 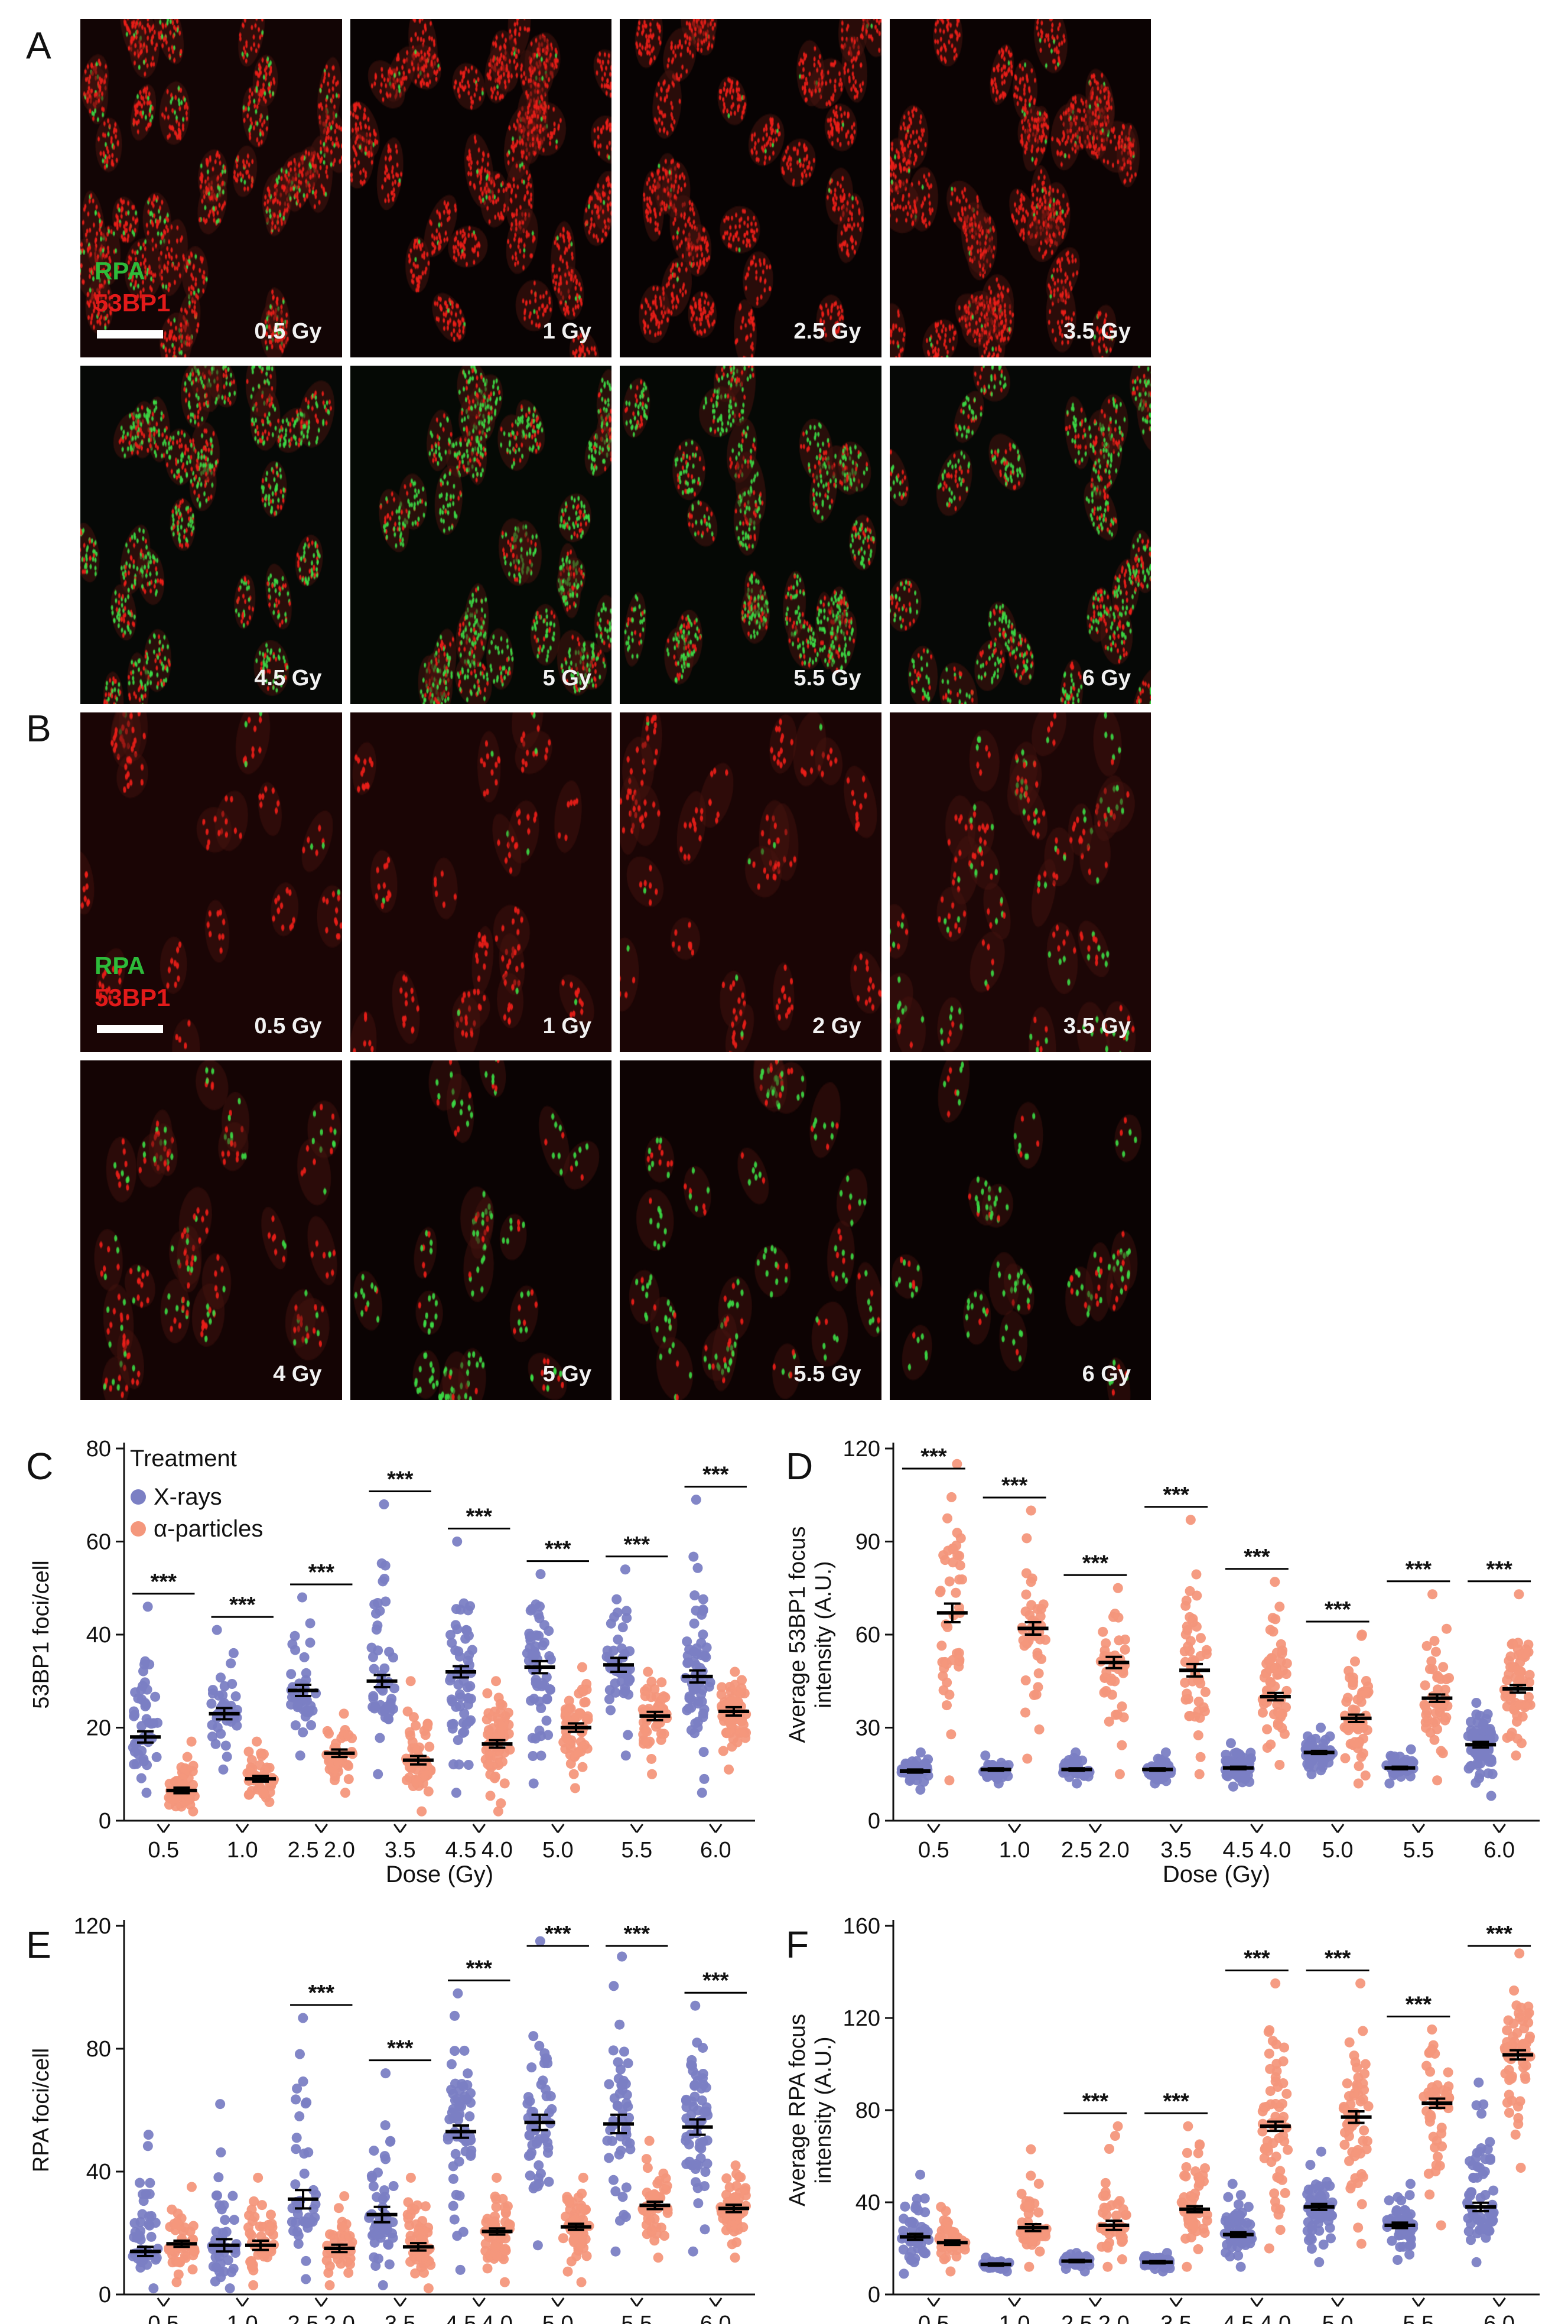 What do you see at coordinates (188, 1497) in the screenshot?
I see `legend-entry: X-rays` at bounding box center [188, 1497].